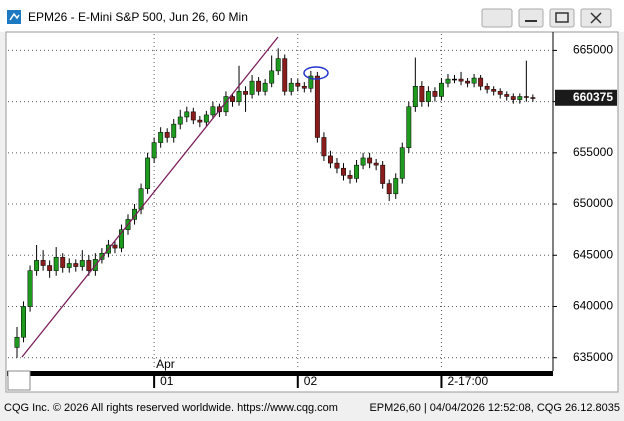 The image size is (624, 421). What do you see at coordinates (19, 380) in the screenshot?
I see `corner-box` at bounding box center [19, 380].